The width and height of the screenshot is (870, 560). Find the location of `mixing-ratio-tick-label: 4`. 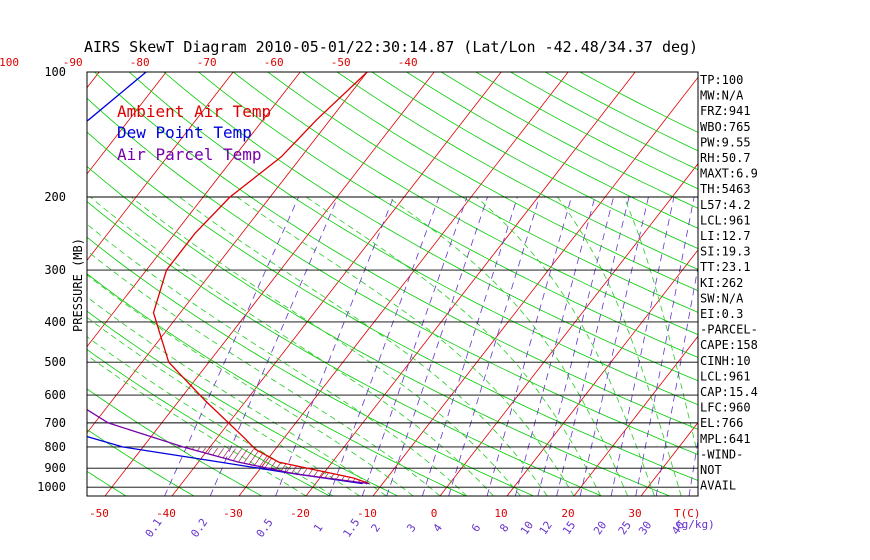

mixing-ratio-tick-label: 4 is located at coordinates (438, 527).